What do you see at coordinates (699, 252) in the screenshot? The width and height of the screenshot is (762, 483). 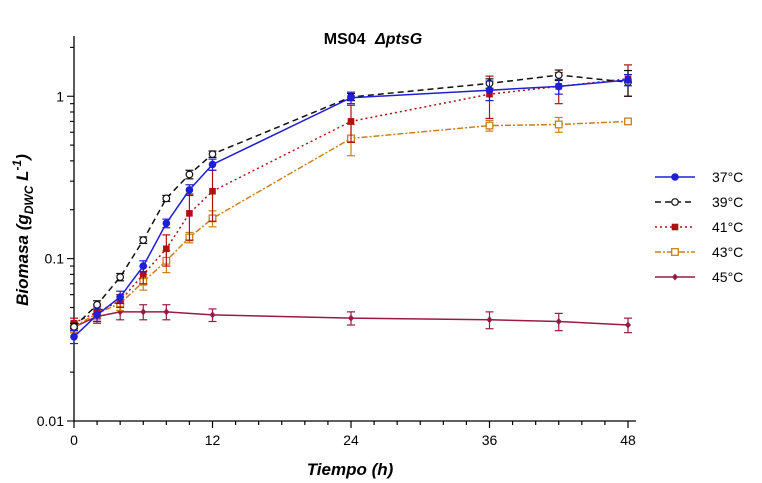 I see `legend-item: 43°C` at bounding box center [699, 252].